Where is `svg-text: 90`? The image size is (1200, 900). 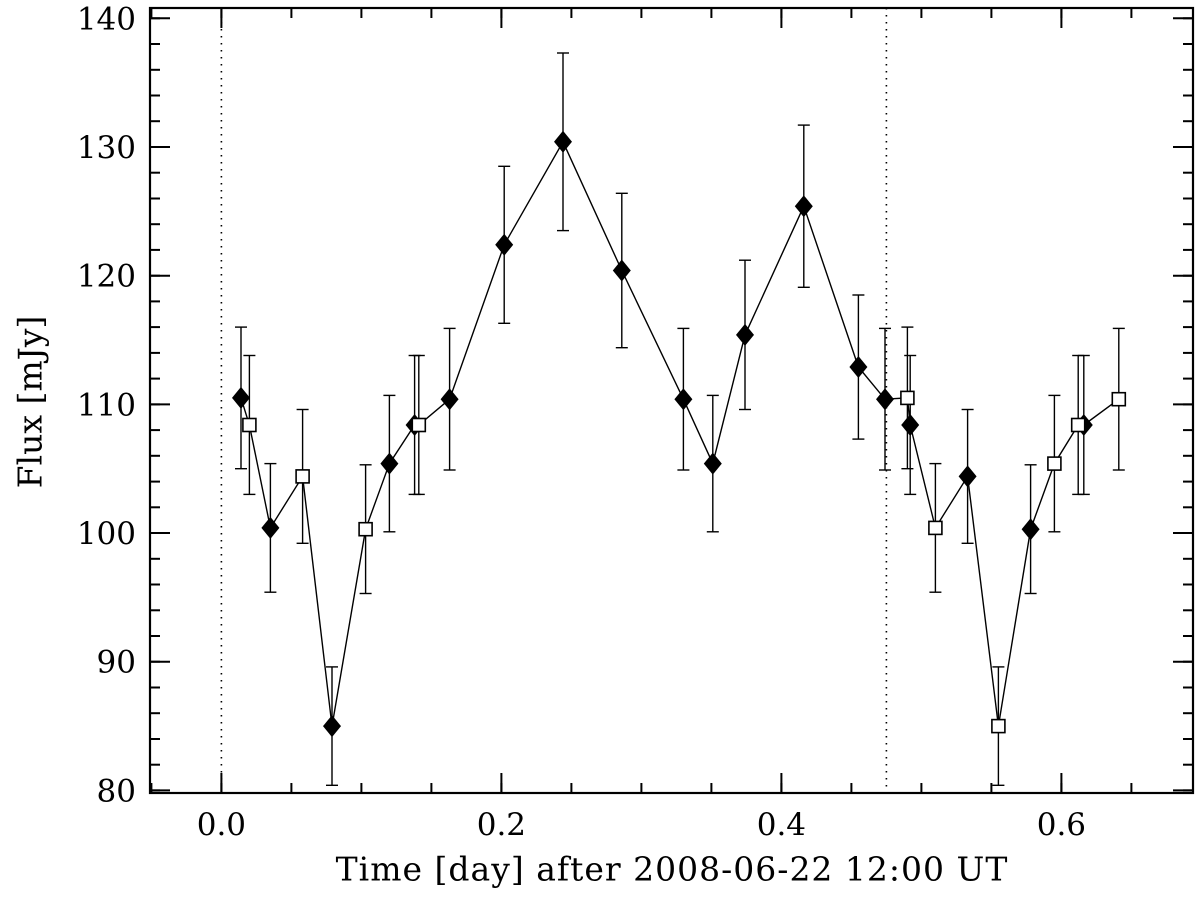 svg-text: 90 is located at coordinates (116, 663).